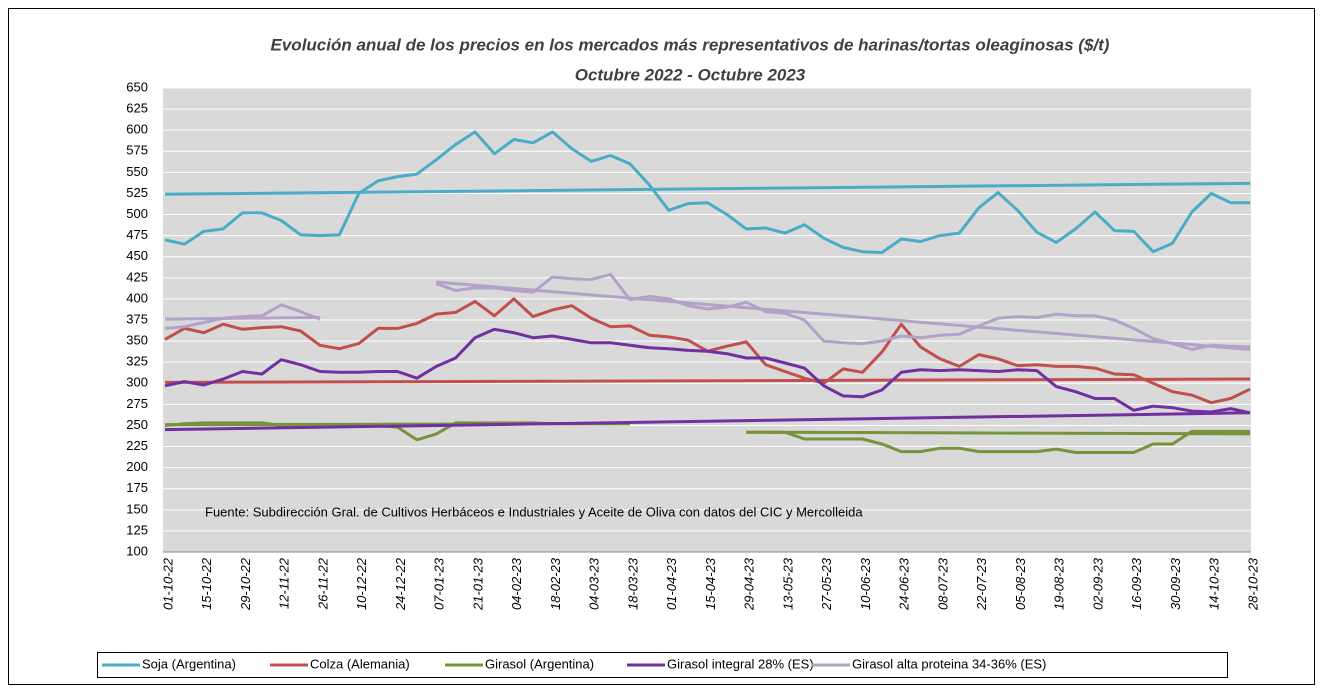  Describe the element at coordinates (594, 583) in the screenshot. I see `x-tick-label: 04-03-23` at that location.